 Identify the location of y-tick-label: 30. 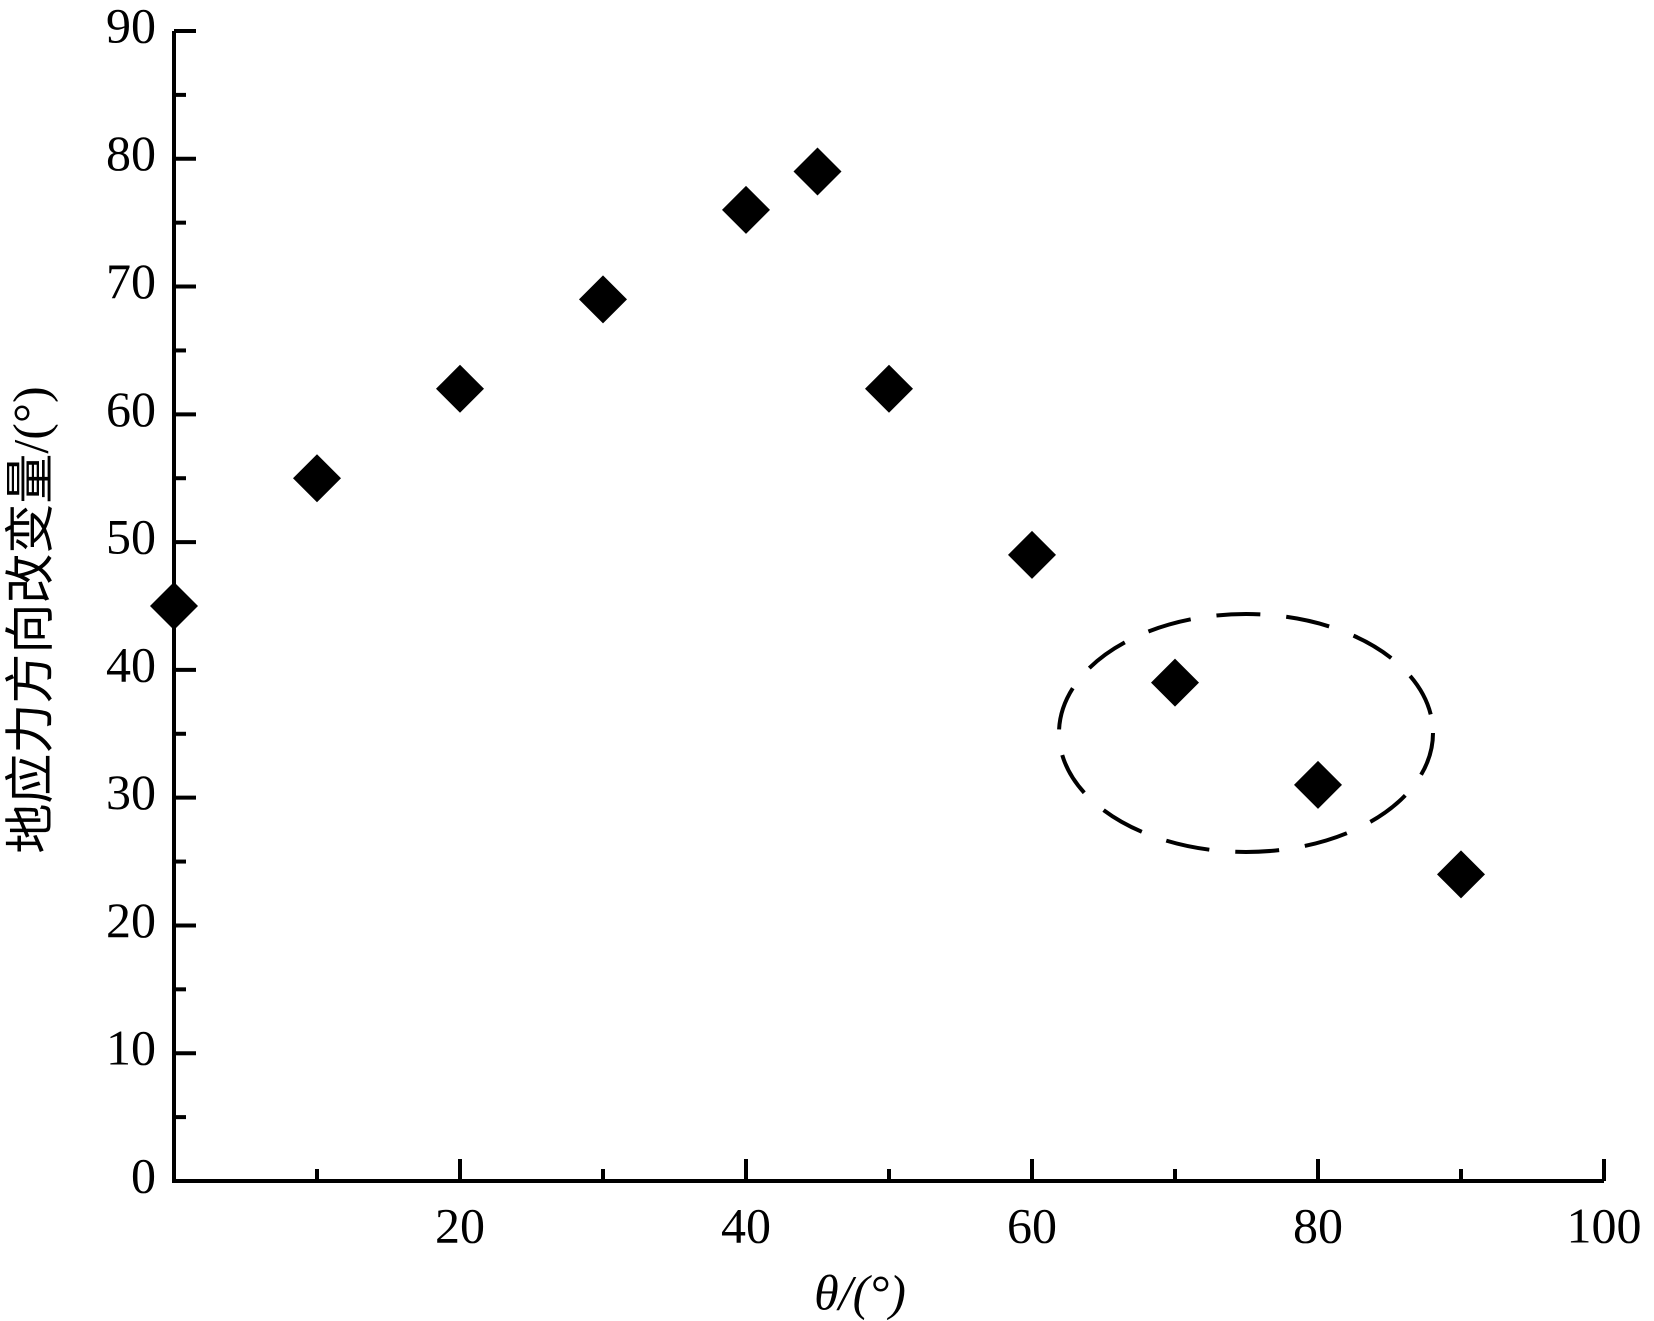
(131, 792).